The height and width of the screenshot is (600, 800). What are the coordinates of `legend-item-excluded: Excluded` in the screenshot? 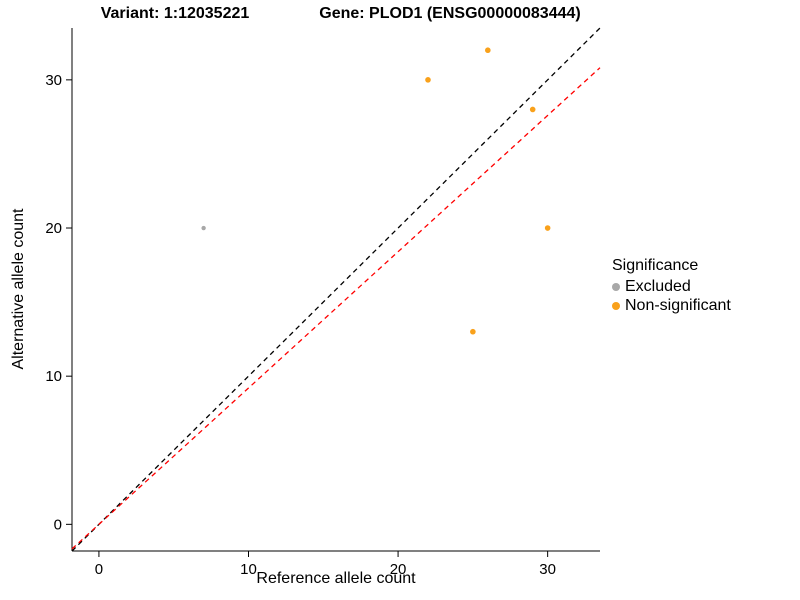 It's located at (671, 287).